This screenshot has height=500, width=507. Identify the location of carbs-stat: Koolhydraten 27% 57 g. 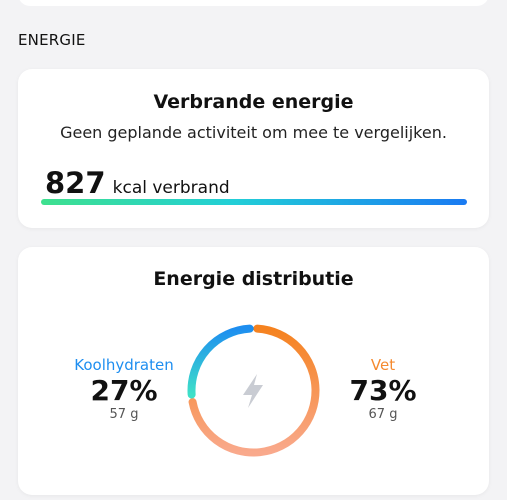
(124, 389).